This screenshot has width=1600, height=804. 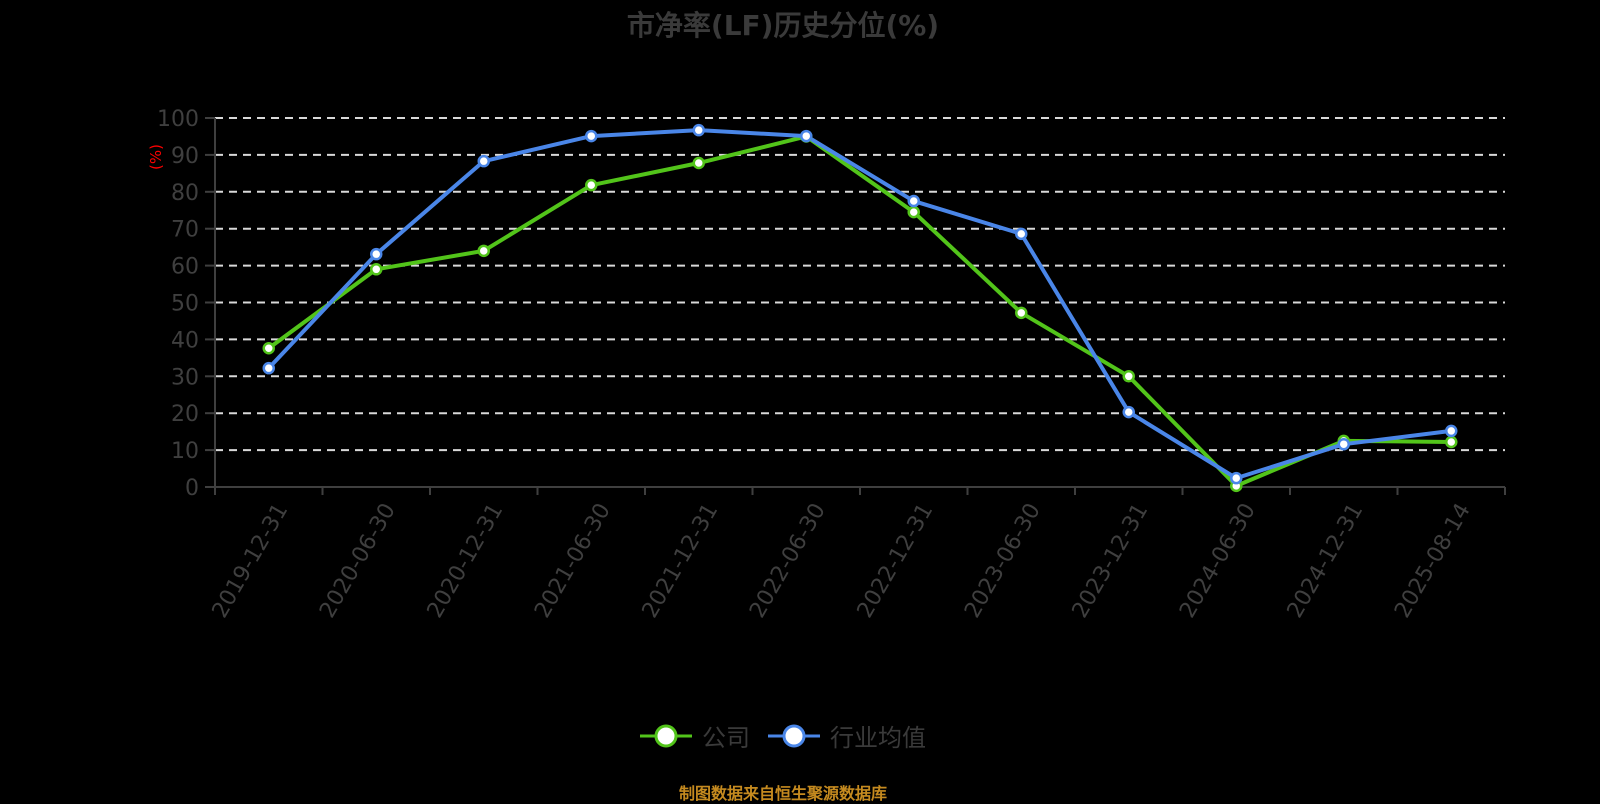 What do you see at coordinates (1003, 560) in the screenshot?
I see `x-tick-label: 2023-06-30` at bounding box center [1003, 560].